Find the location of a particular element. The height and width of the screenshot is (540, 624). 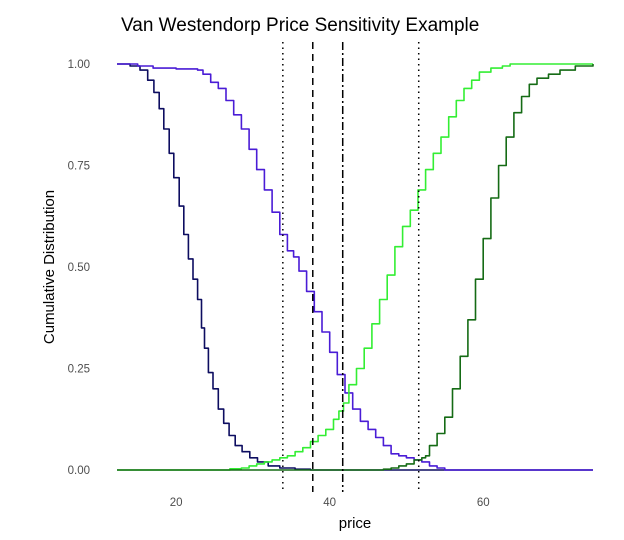

y-tick-label: 0.00 is located at coordinates (79, 471).